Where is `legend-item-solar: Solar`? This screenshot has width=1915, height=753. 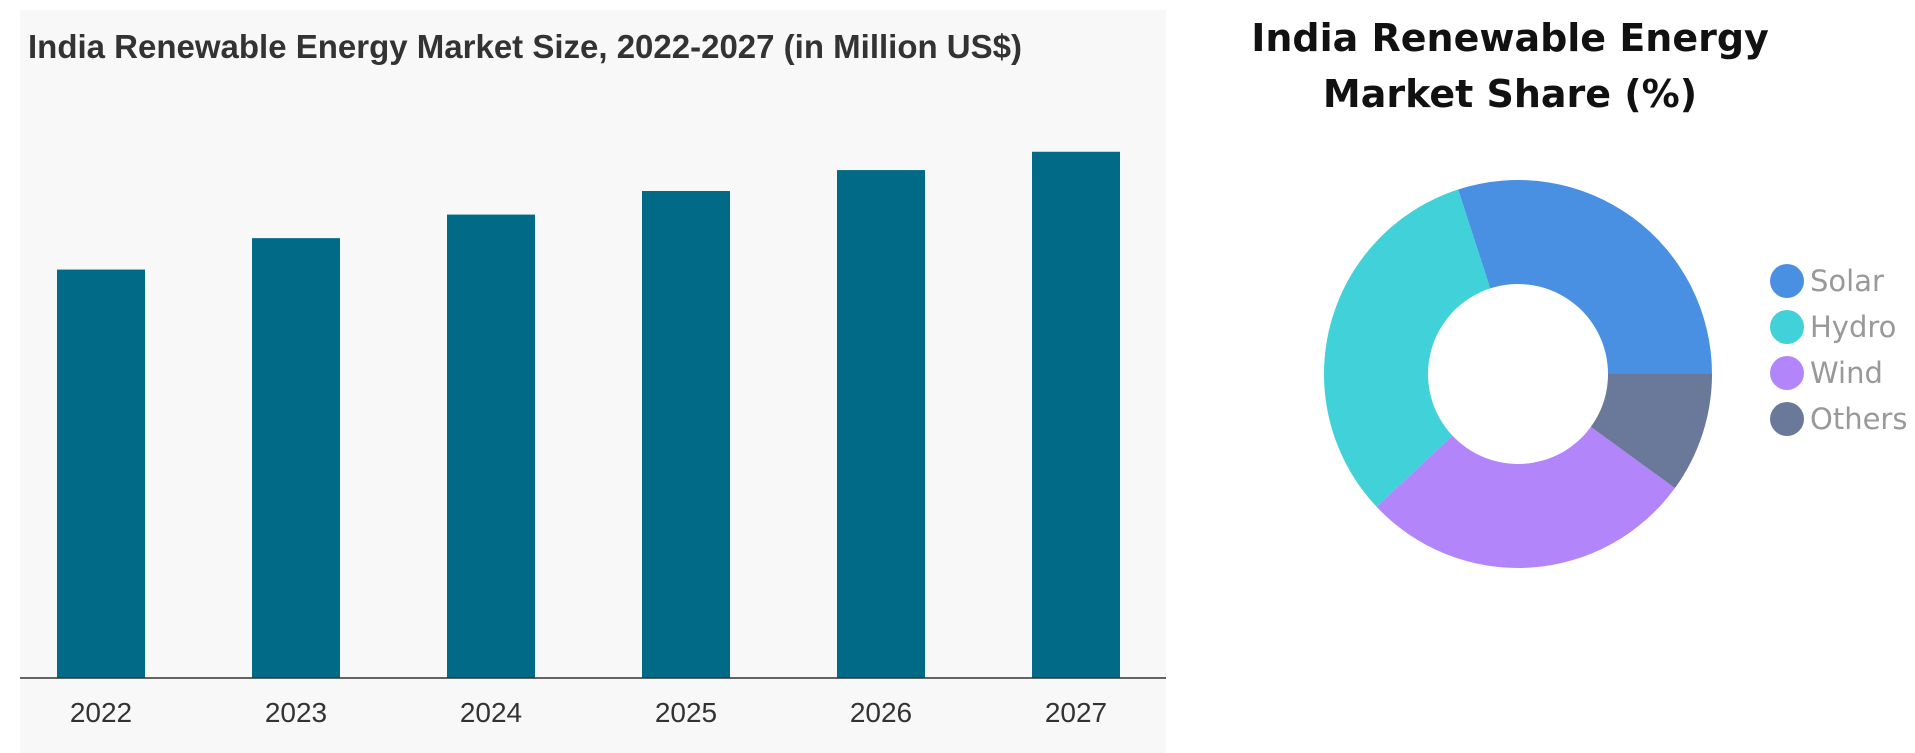 legend-item-solar: Solar is located at coordinates (1838, 281).